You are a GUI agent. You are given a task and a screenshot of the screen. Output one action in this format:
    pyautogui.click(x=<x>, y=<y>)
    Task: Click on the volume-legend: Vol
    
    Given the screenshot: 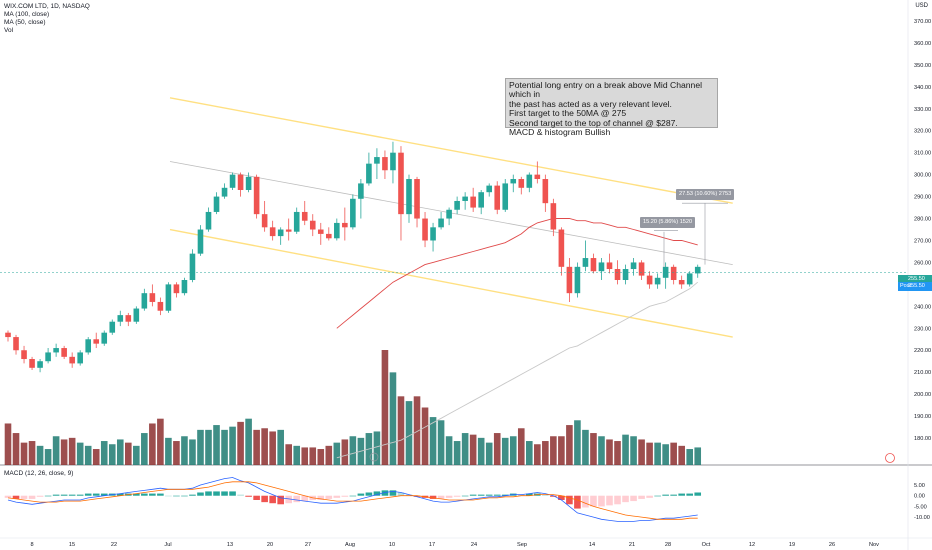 What is the action you would take?
    pyautogui.click(x=9, y=30)
    